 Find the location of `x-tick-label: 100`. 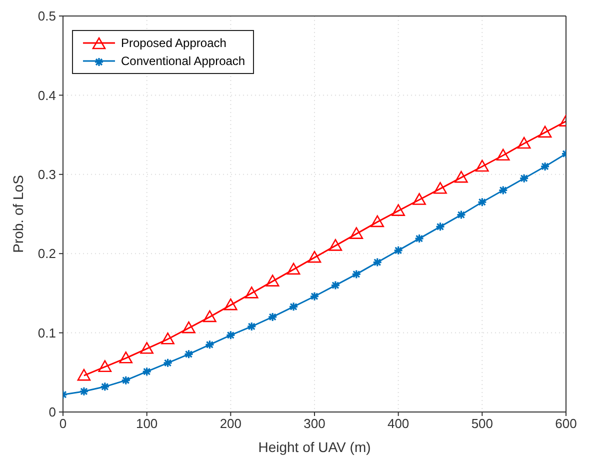

x-tick-label: 100 is located at coordinates (147, 424).